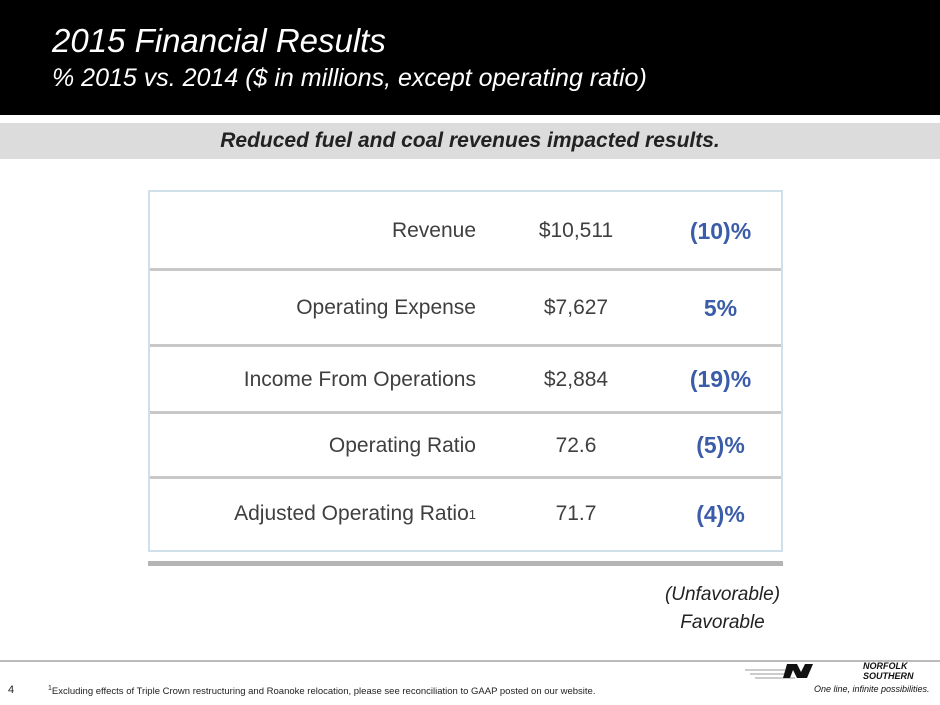 Image resolution: width=940 pixels, height=705 pixels. What do you see at coordinates (720, 307) in the screenshot?
I see `row-change: 5%` at bounding box center [720, 307].